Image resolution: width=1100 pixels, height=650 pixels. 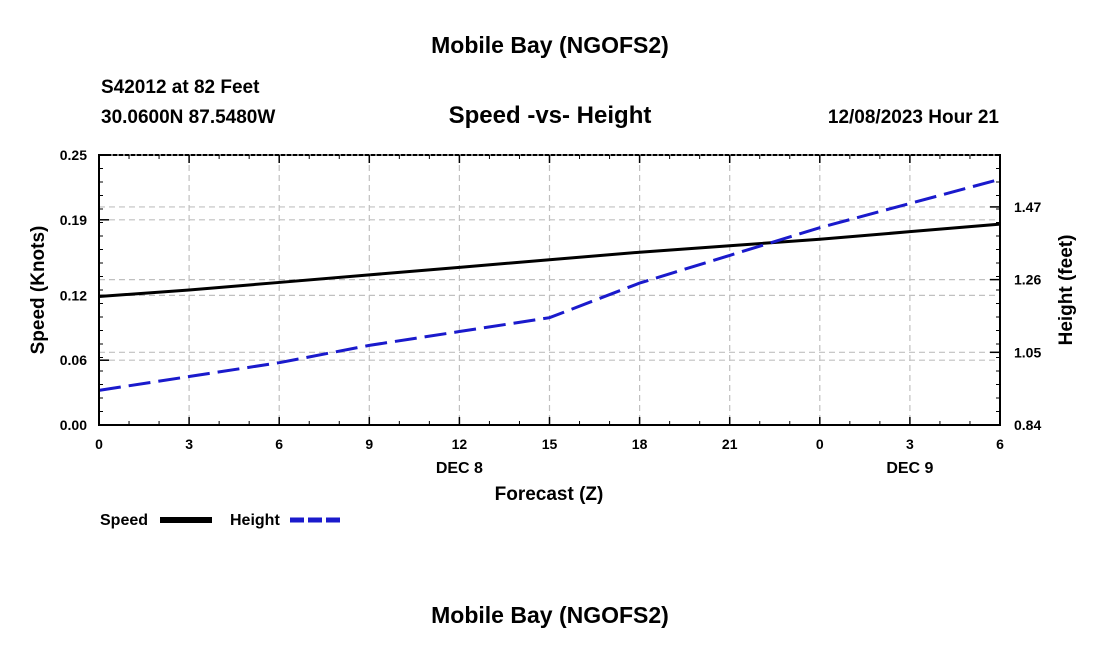 What do you see at coordinates (640, 444) in the screenshot?
I see `x-tick-label: 18` at bounding box center [640, 444].